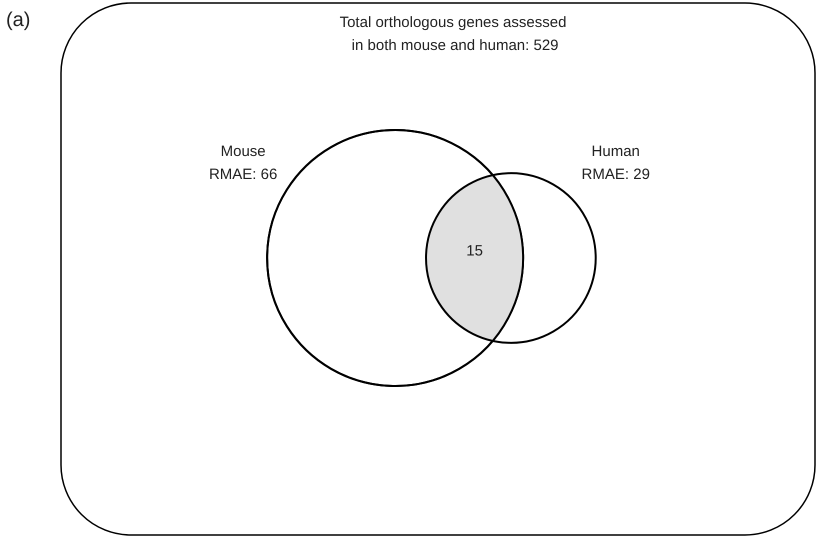 Image resolution: width=819 pixels, height=539 pixels. I want to click on data-label: RMAE: 66, so click(243, 174).